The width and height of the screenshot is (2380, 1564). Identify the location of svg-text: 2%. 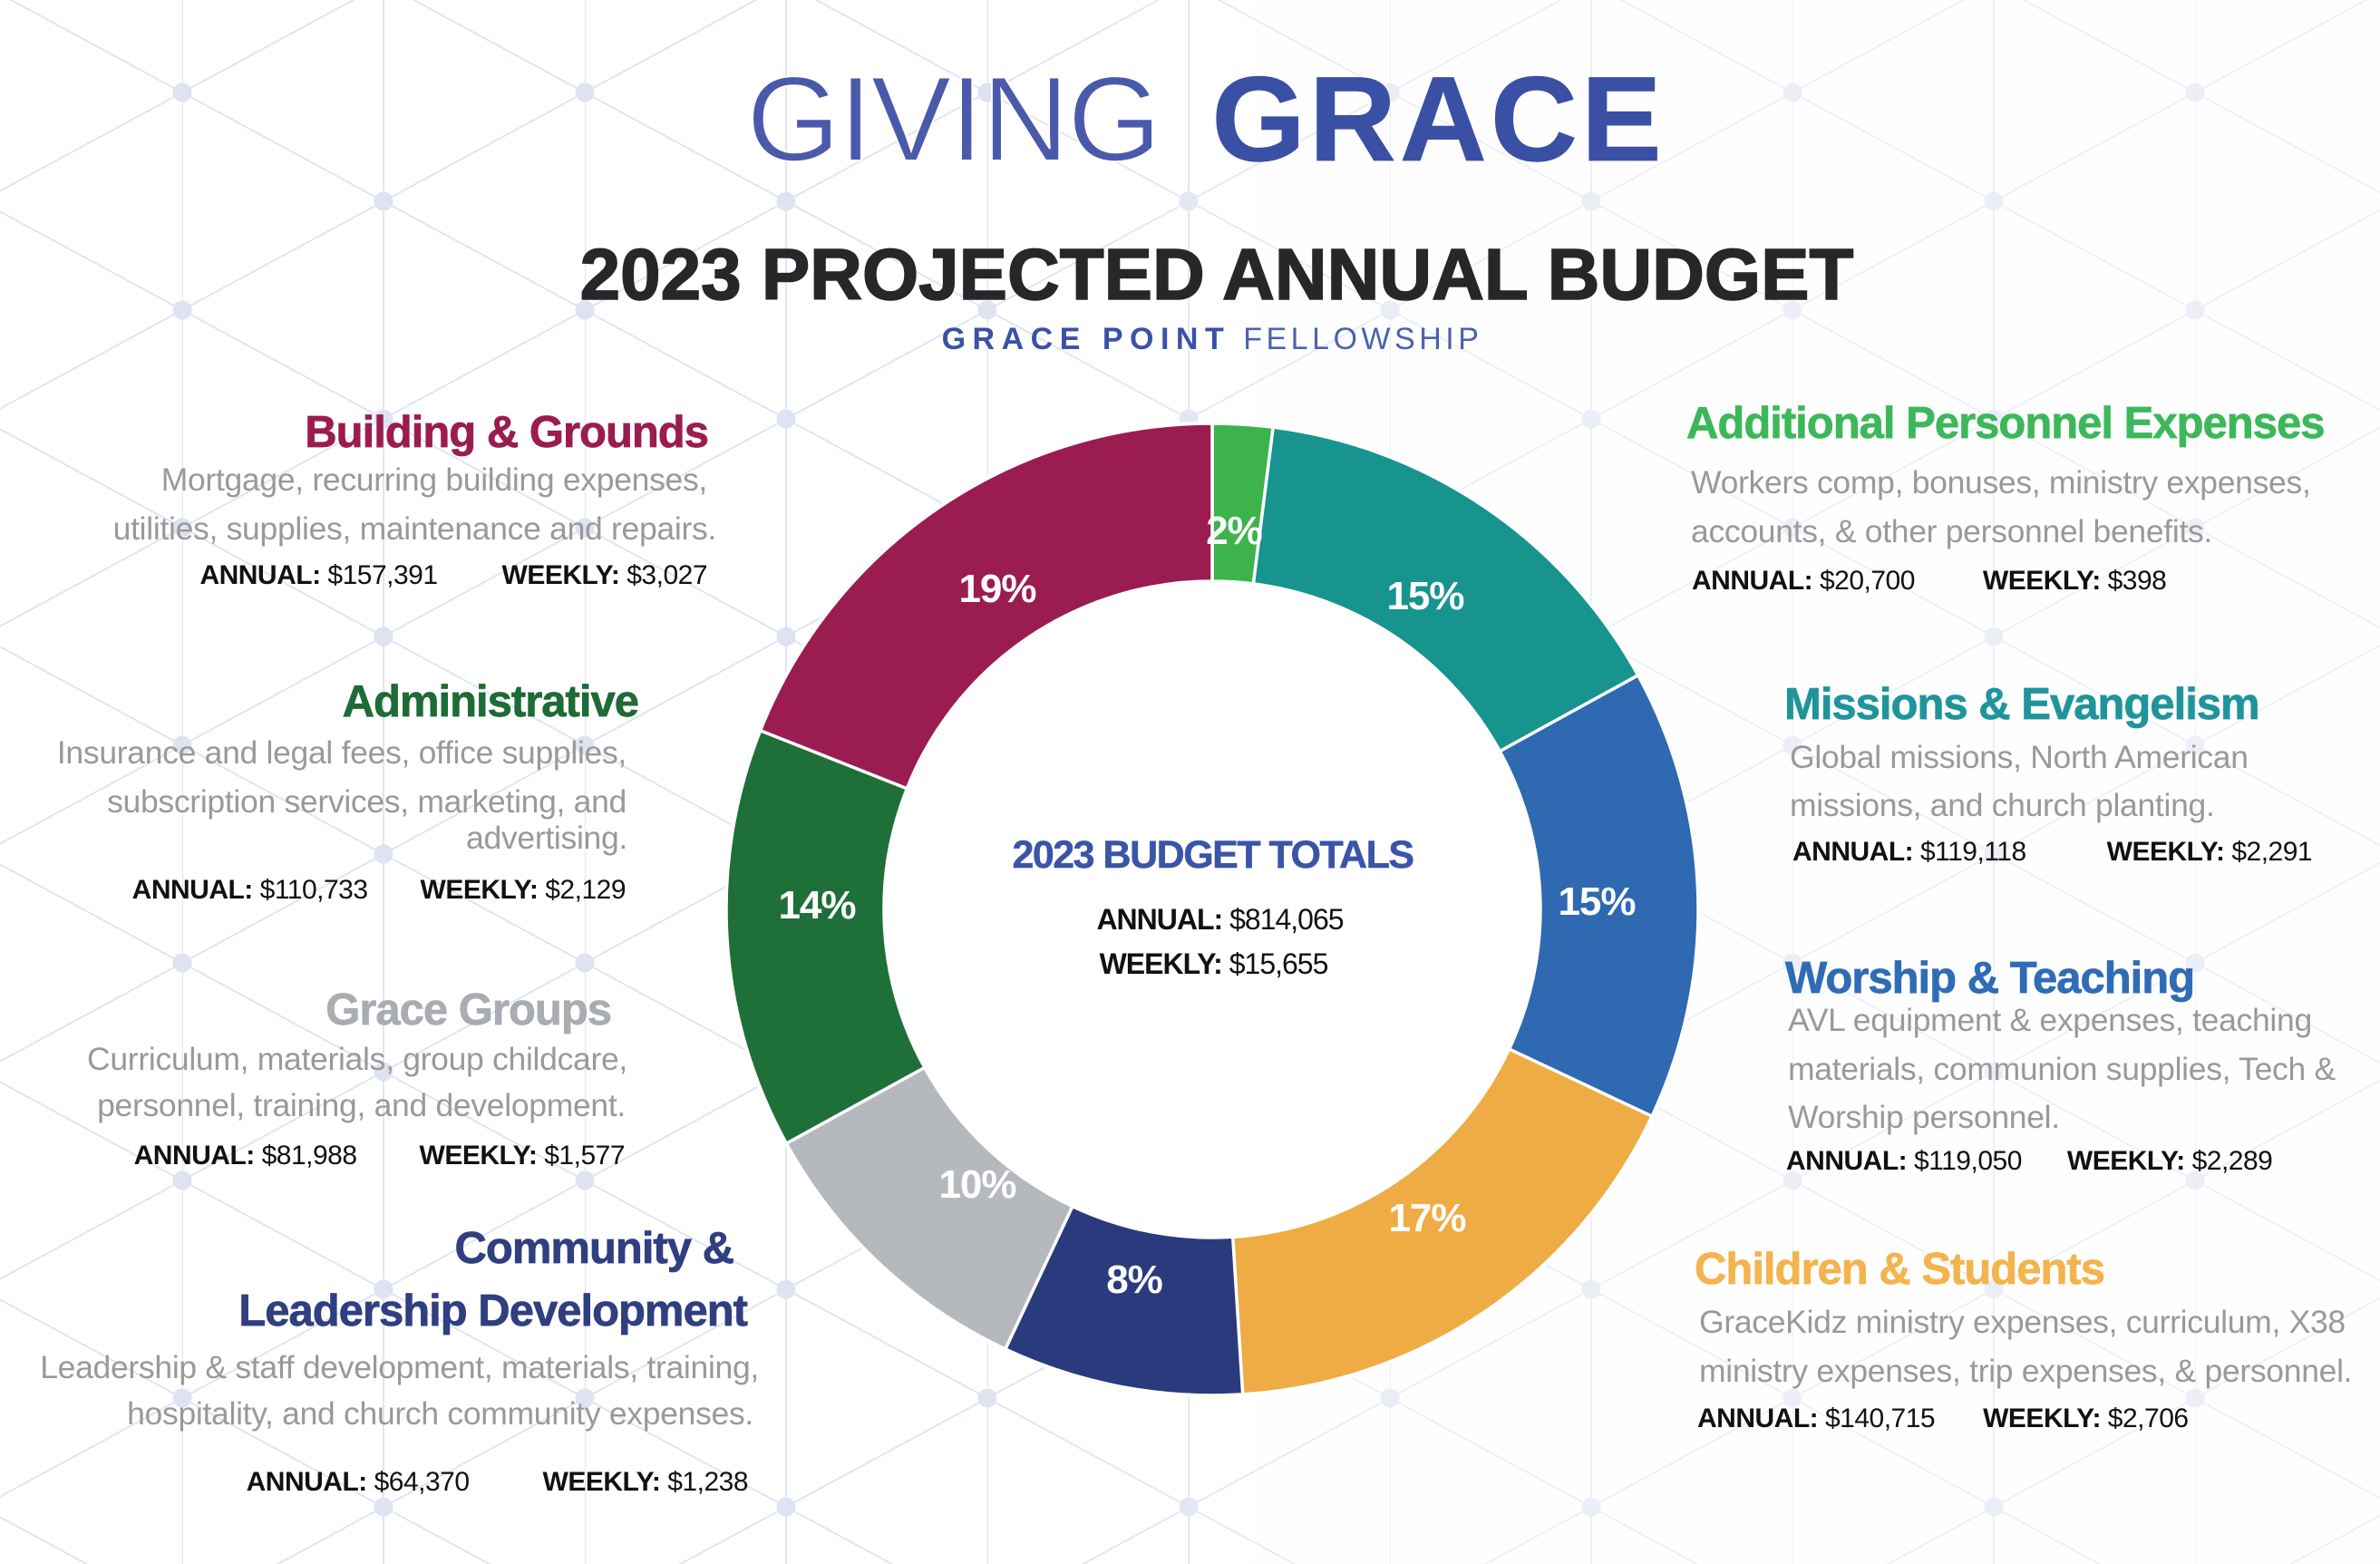
(1234, 531).